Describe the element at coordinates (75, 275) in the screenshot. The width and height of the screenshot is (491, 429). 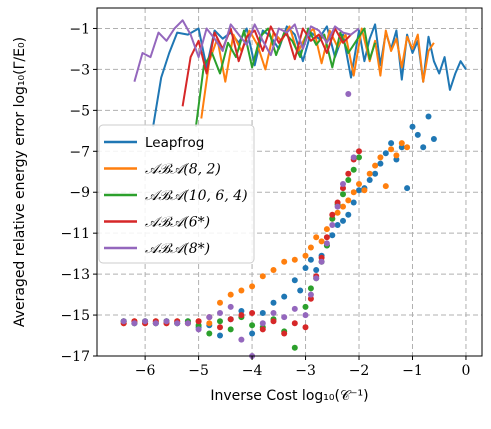
I see `y-tick-label: −13` at that location.